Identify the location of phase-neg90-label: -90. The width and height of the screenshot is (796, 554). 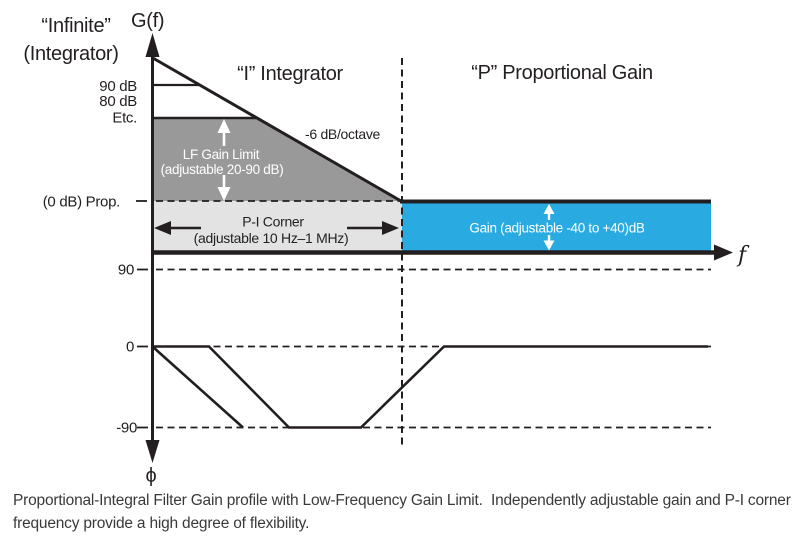
(126, 428).